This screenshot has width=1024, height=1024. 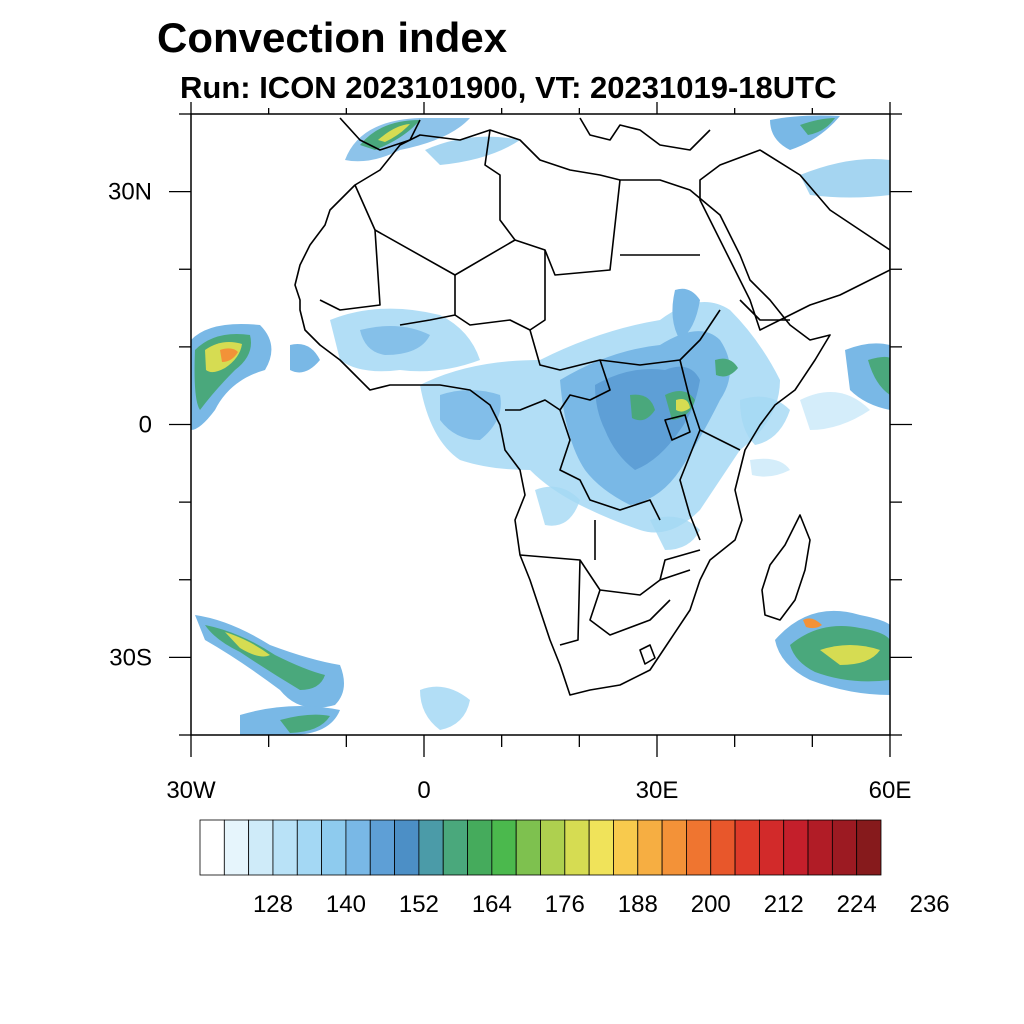 I want to click on colorbar-label: 236, so click(x=930, y=904).